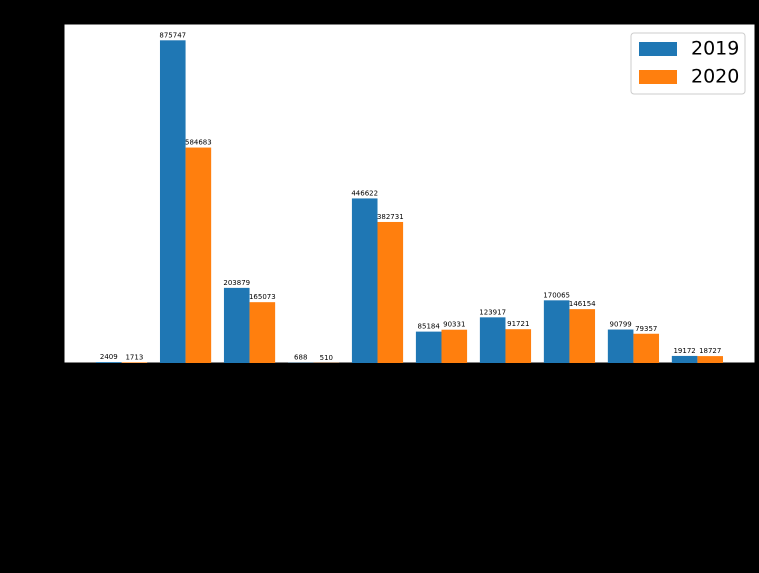 This screenshot has width=759, height=573. What do you see at coordinates (492, 312) in the screenshot?
I see `data-label: 123917` at bounding box center [492, 312].